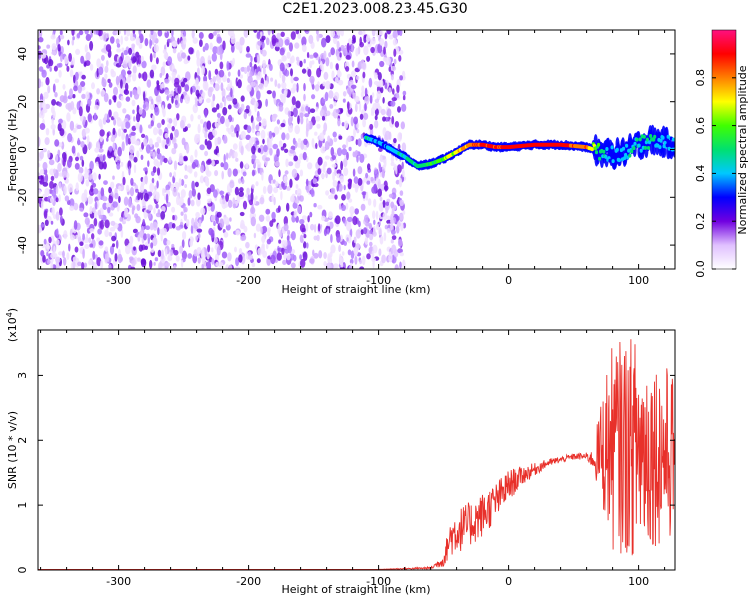  Describe the element at coordinates (118, 280) in the screenshot. I see `top-x-tick-label: -300` at that location.